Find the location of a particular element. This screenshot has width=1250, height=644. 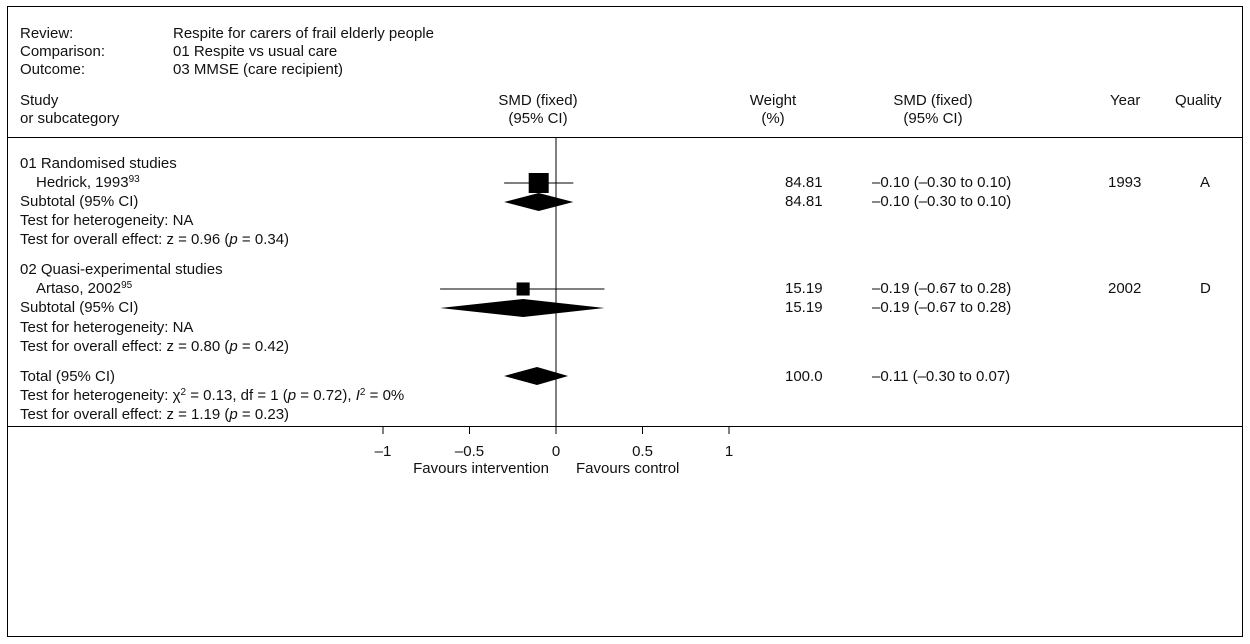

study-ci-text: –0.10 (–0.30 to 0.10) is located at coordinates (942, 182).